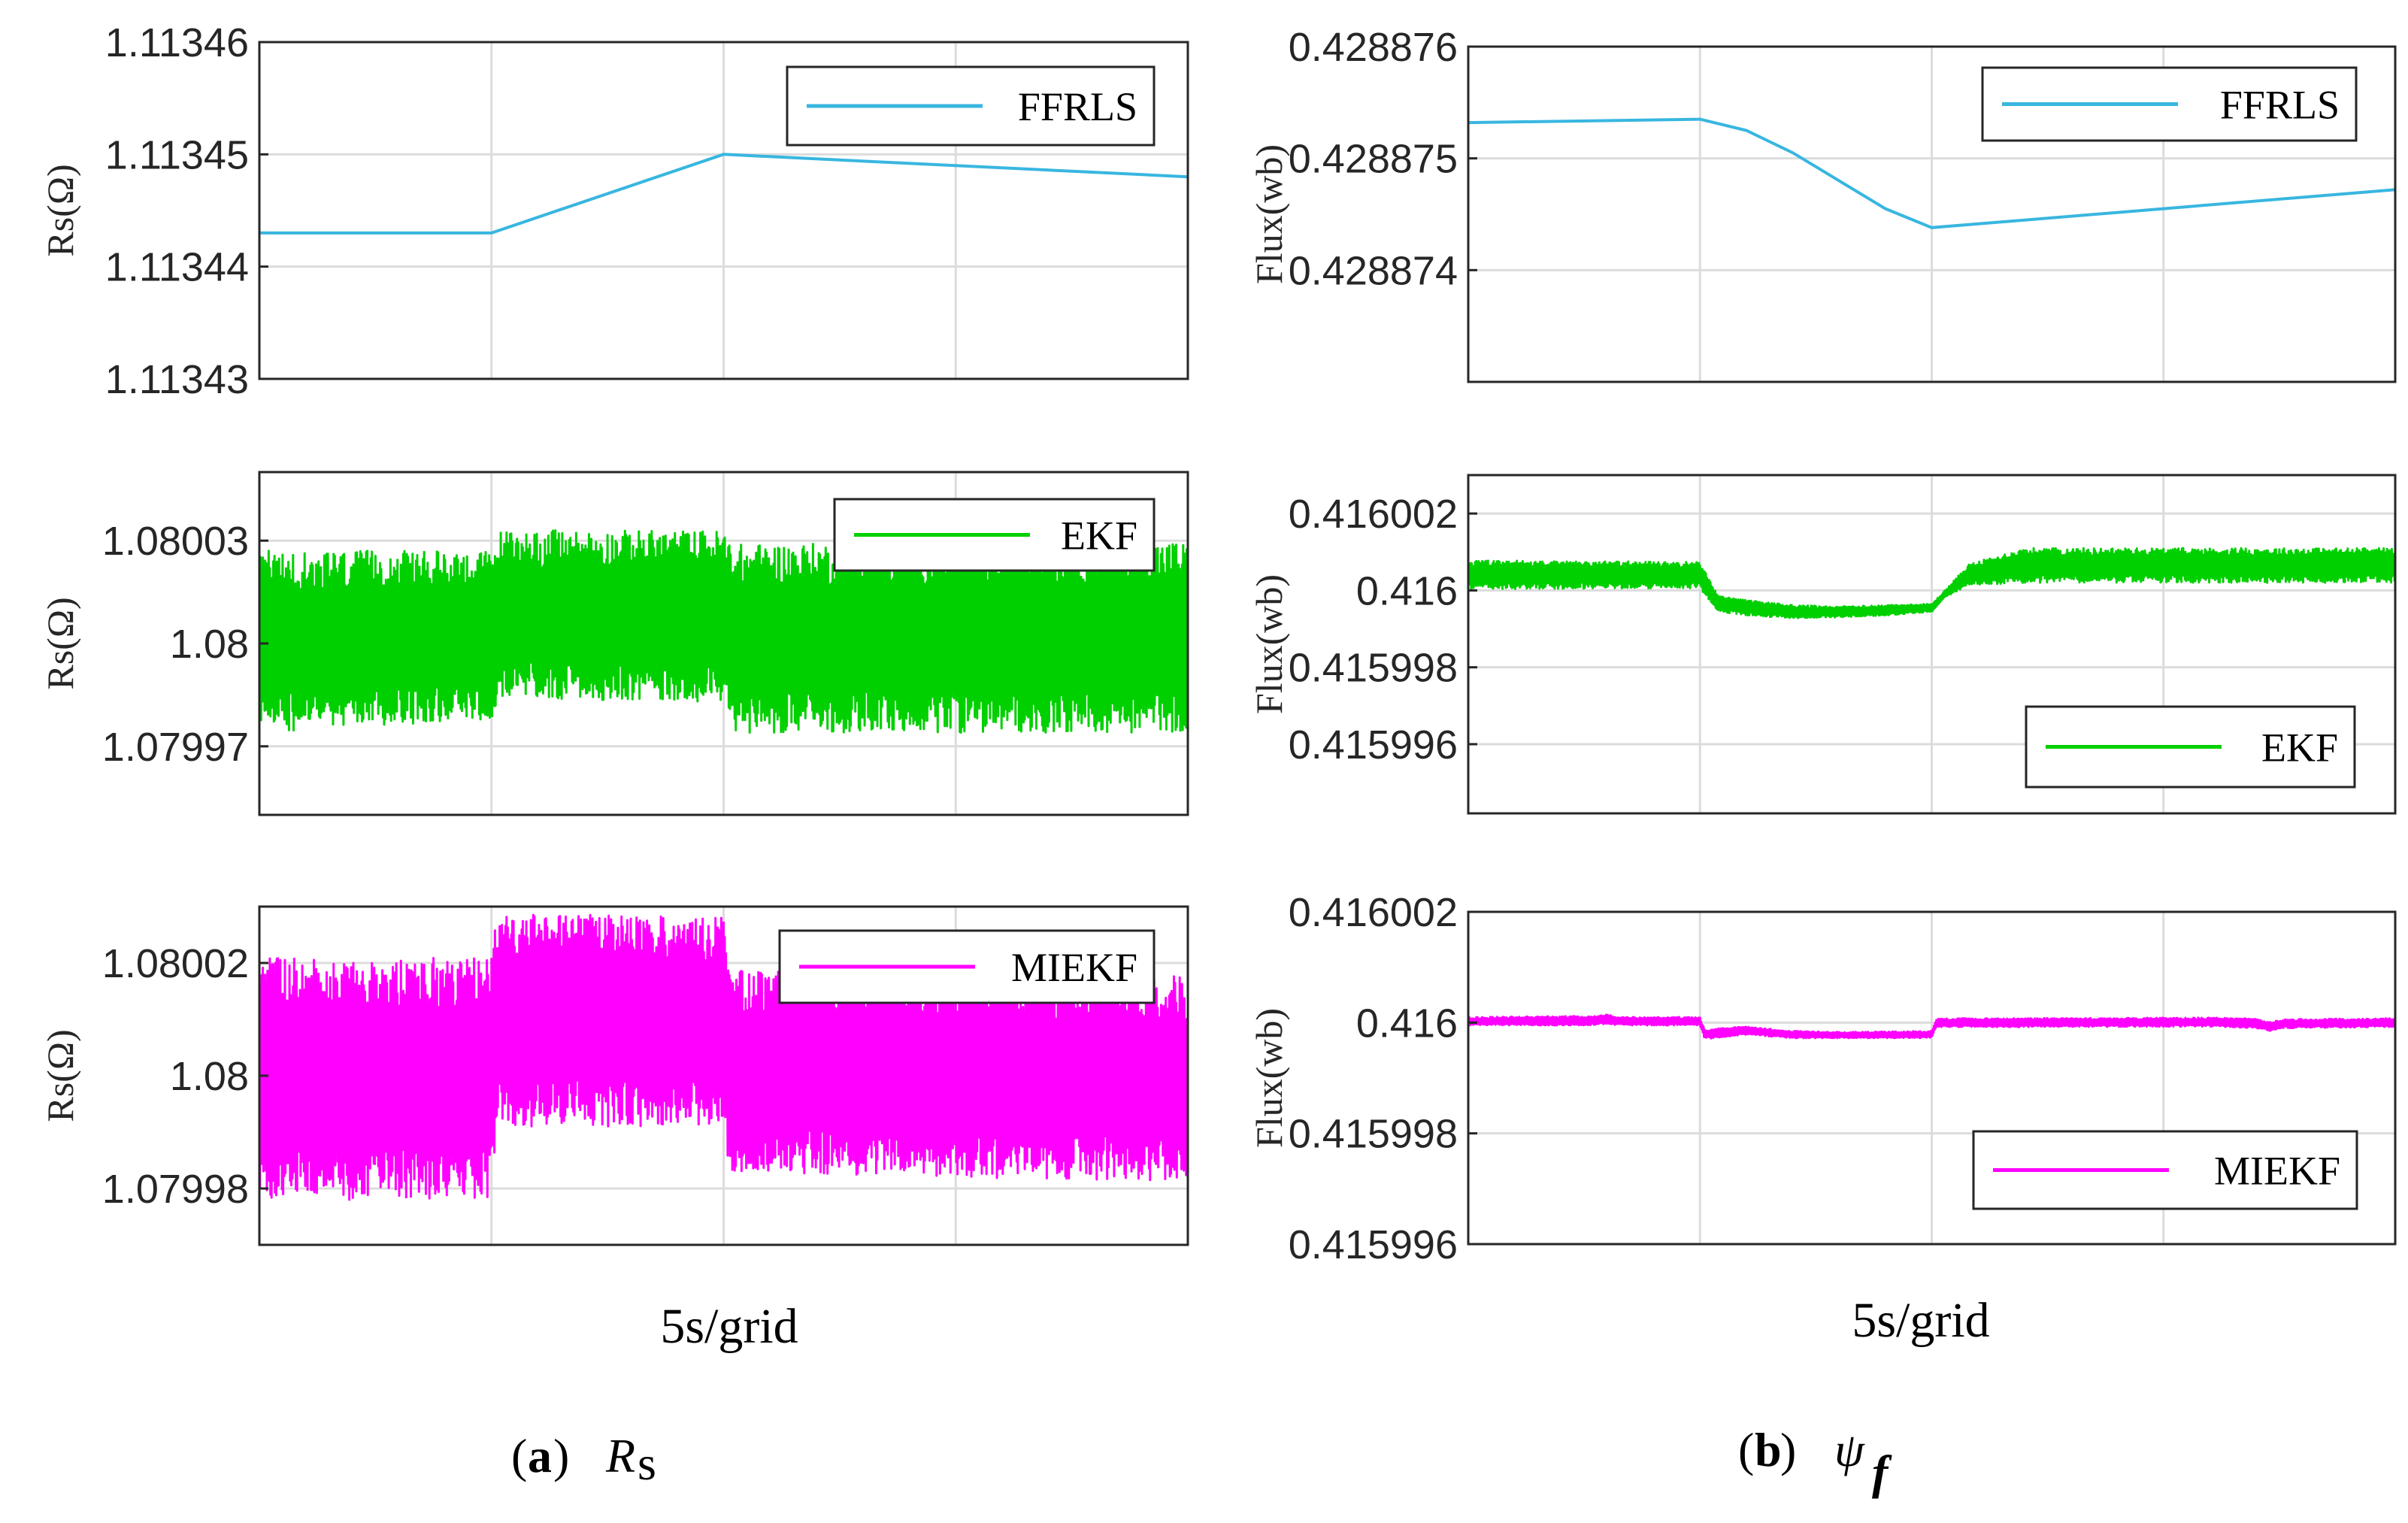 This screenshot has height=1523, width=2408. I want to click on caption-b-label: b, so click(1768, 1450).